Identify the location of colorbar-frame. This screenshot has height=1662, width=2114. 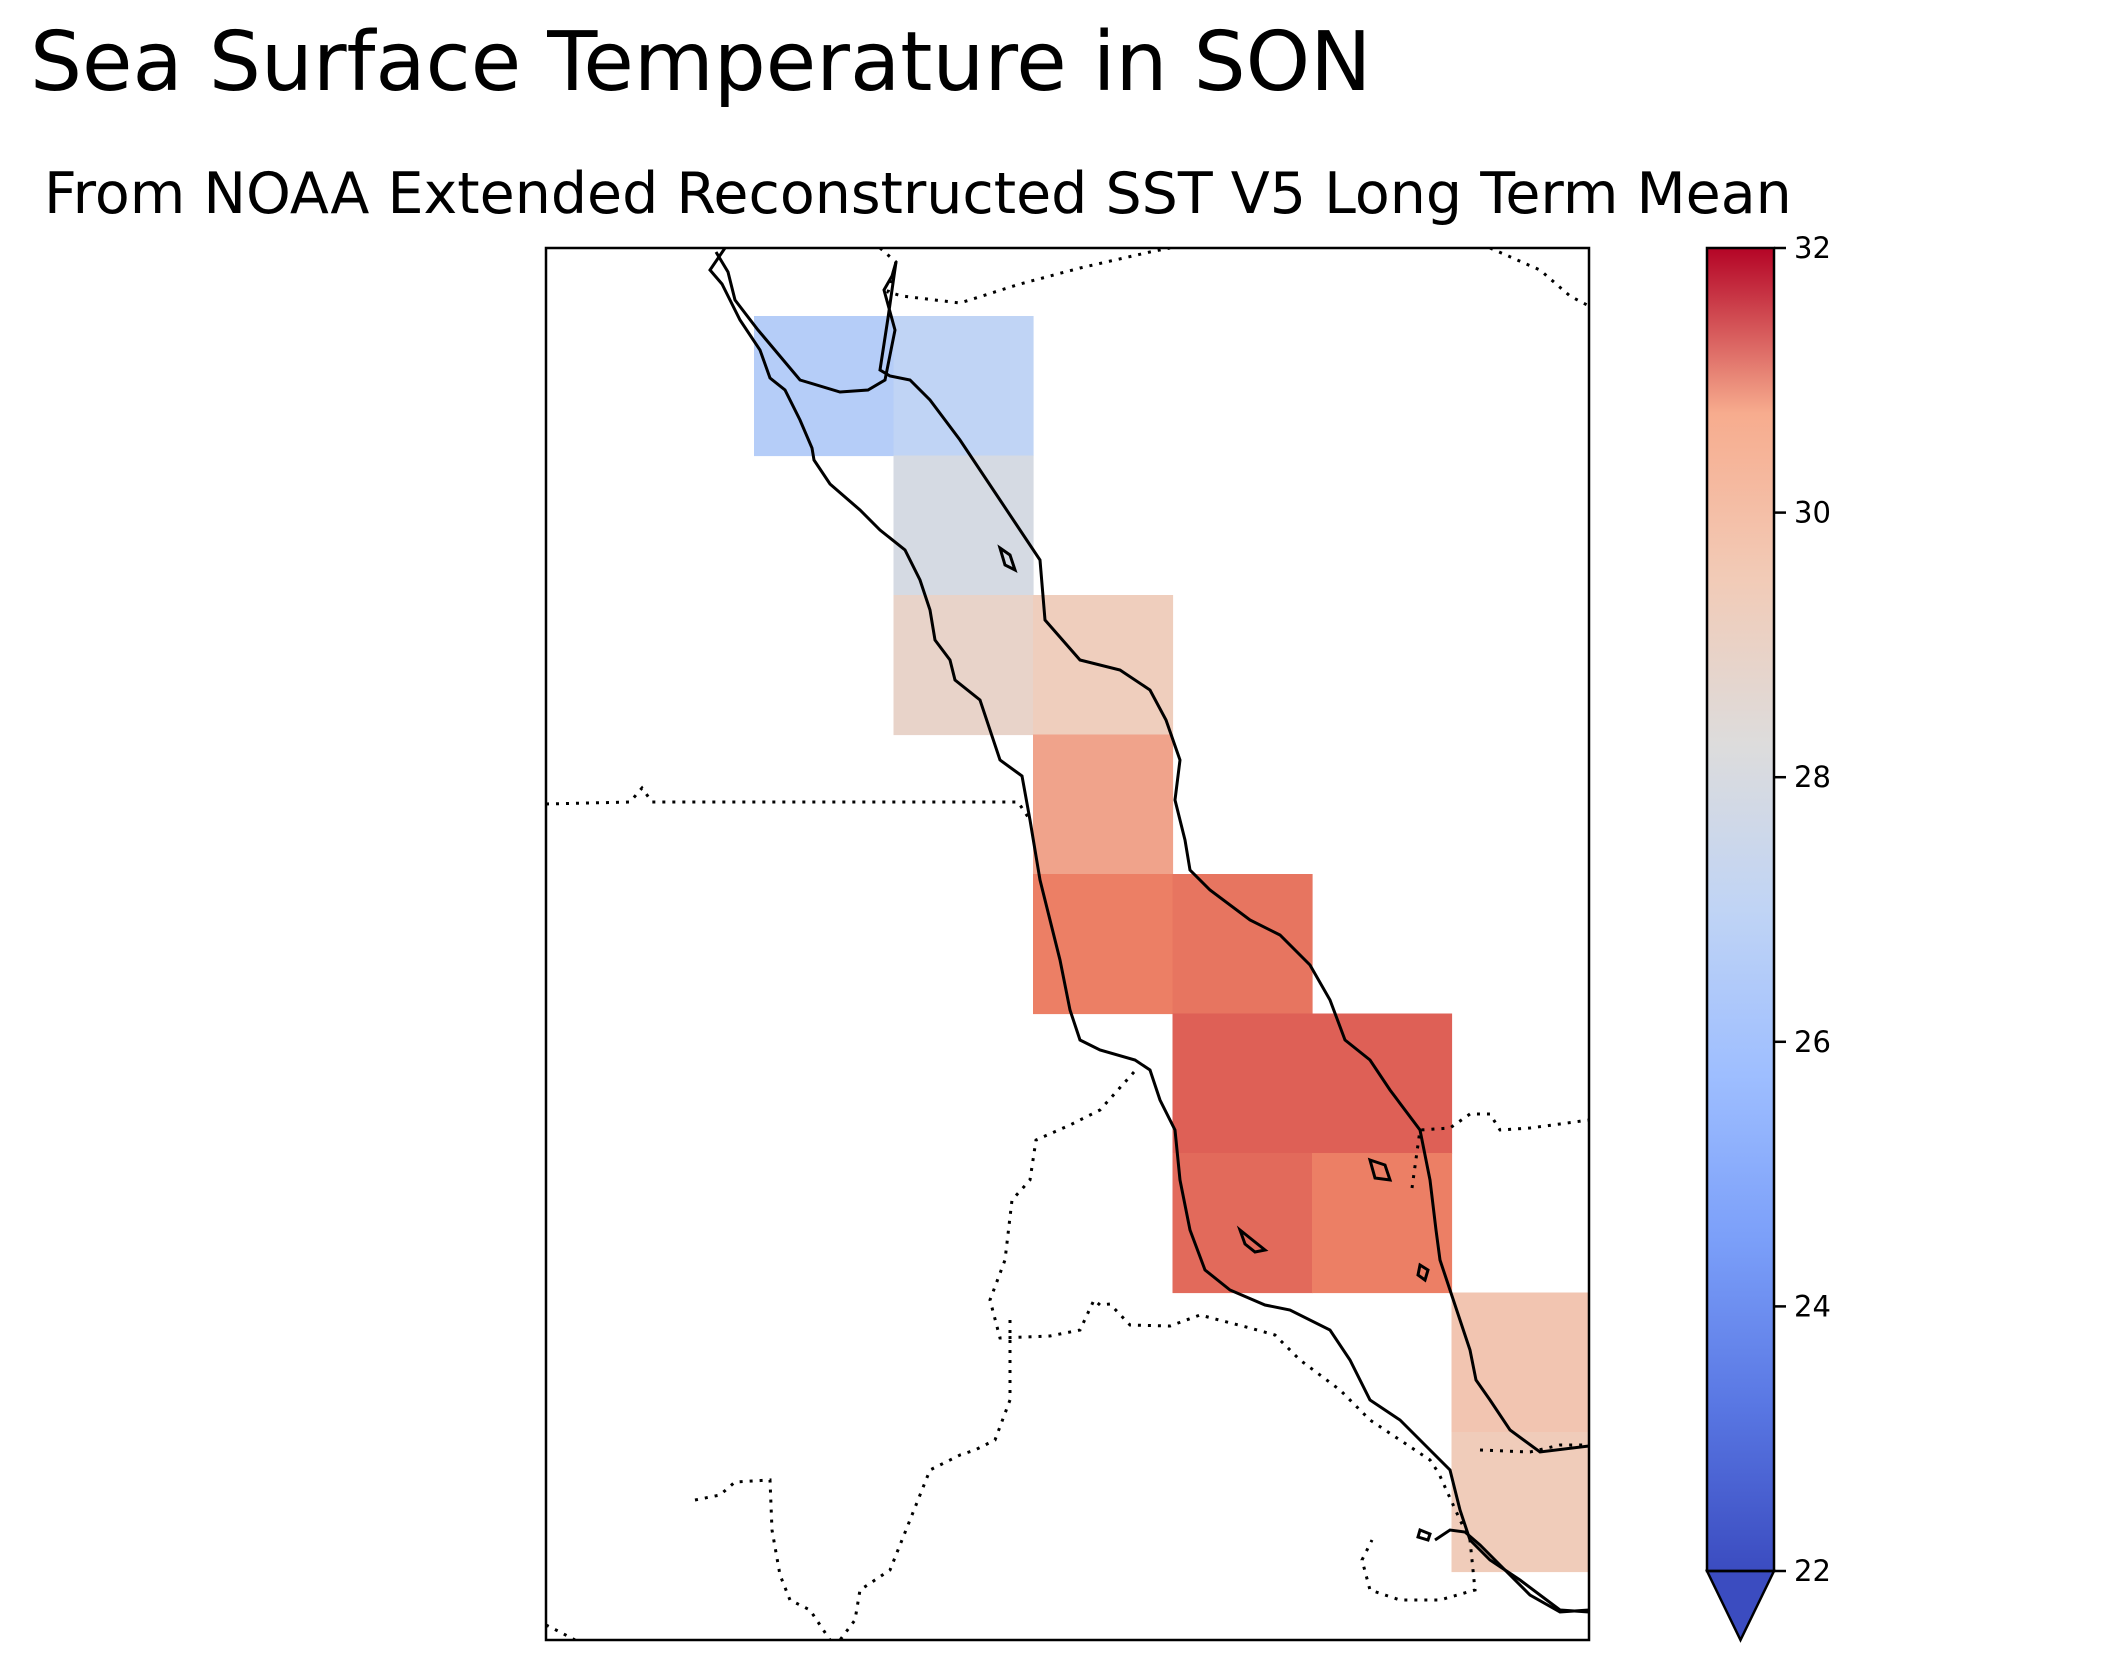
(1740, 909).